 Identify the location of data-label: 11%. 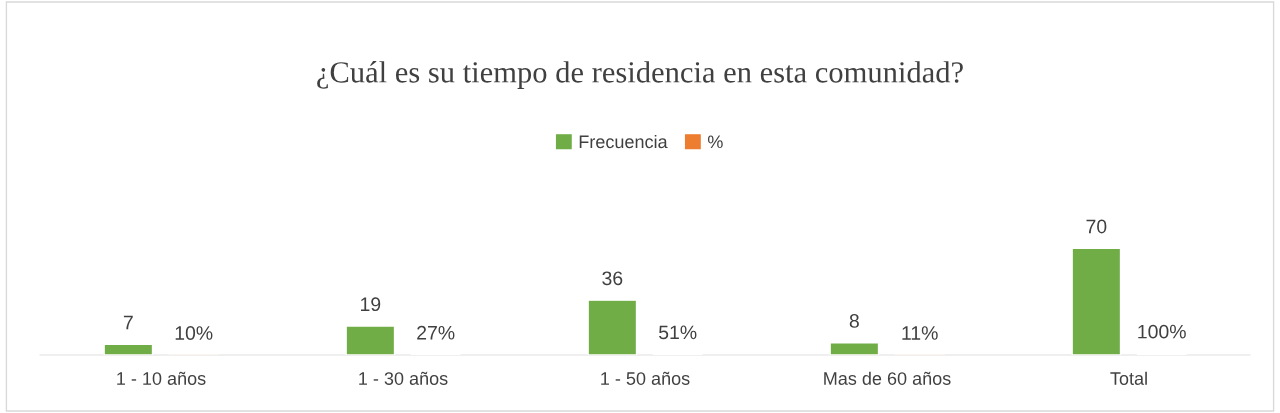
(920, 333).